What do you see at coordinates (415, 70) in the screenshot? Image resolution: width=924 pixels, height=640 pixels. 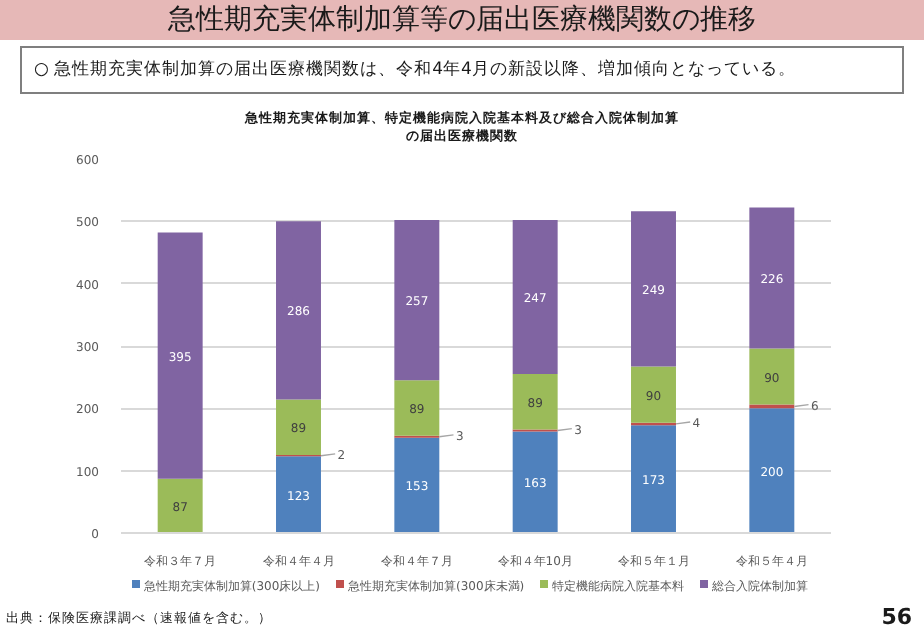 I see `chart-subtitle: ○ 急性期充実体制加算の届出医療機関数は、令和4年4月の新設以降、増加傾向となっている。` at bounding box center [415, 70].